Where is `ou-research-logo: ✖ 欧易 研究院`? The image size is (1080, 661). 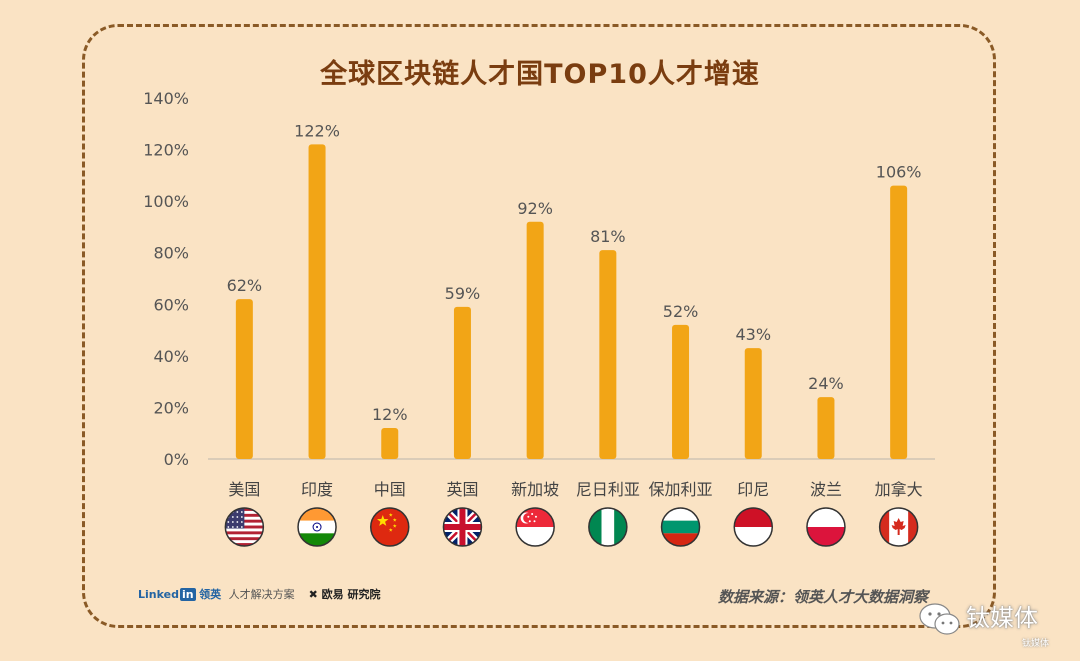 ou-research-logo: ✖ 欧易 研究院 is located at coordinates (344, 594).